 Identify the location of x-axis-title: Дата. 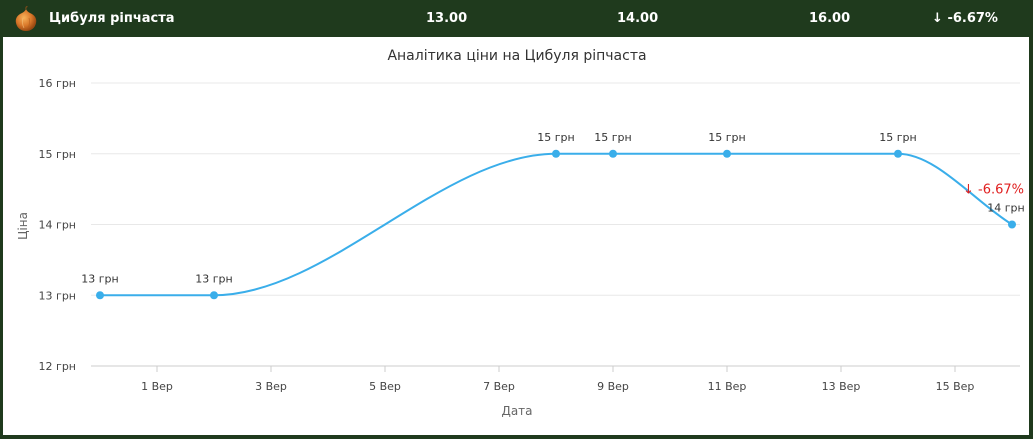
(516, 411).